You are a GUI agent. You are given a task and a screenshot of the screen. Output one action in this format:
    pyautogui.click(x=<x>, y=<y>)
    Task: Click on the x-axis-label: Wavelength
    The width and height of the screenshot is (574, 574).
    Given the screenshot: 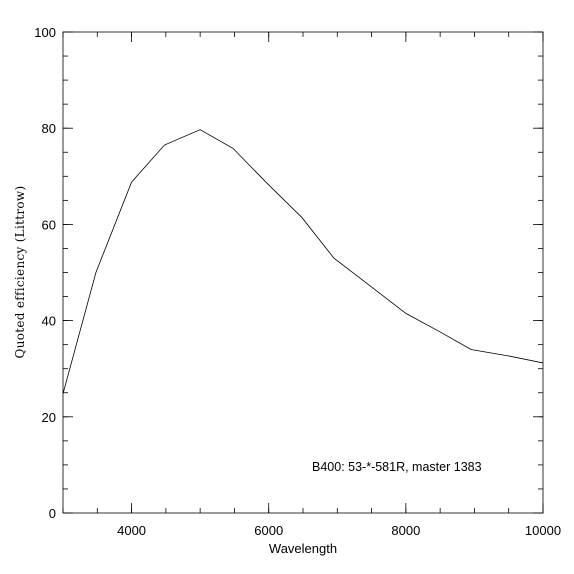 What is the action you would take?
    pyautogui.click(x=303, y=548)
    